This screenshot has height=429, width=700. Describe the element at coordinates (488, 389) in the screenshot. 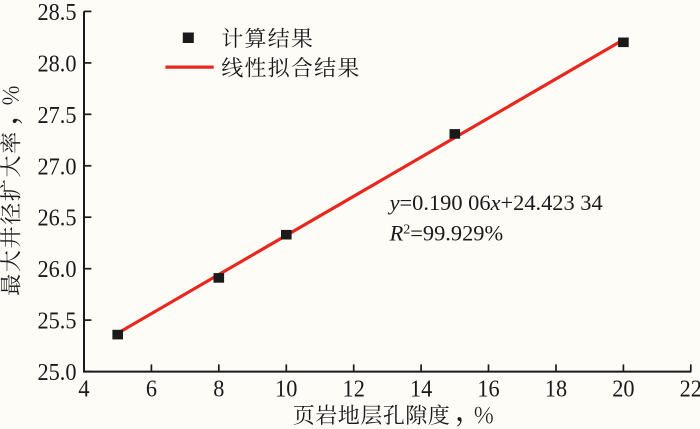

I see `svg-text: 16` at that location.